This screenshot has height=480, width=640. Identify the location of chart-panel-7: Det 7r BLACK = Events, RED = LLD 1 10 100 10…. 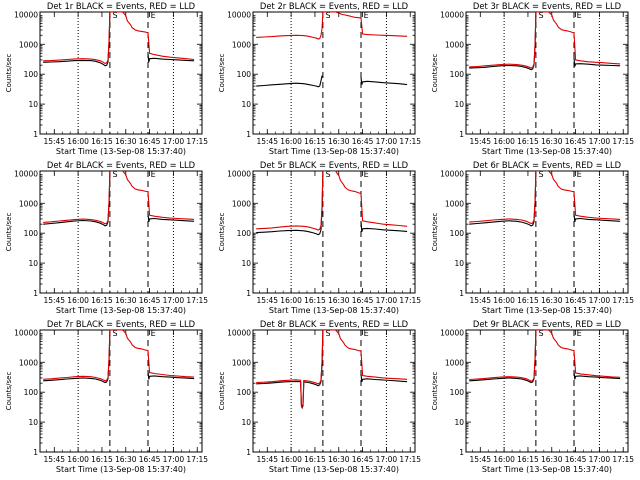
(106, 396).